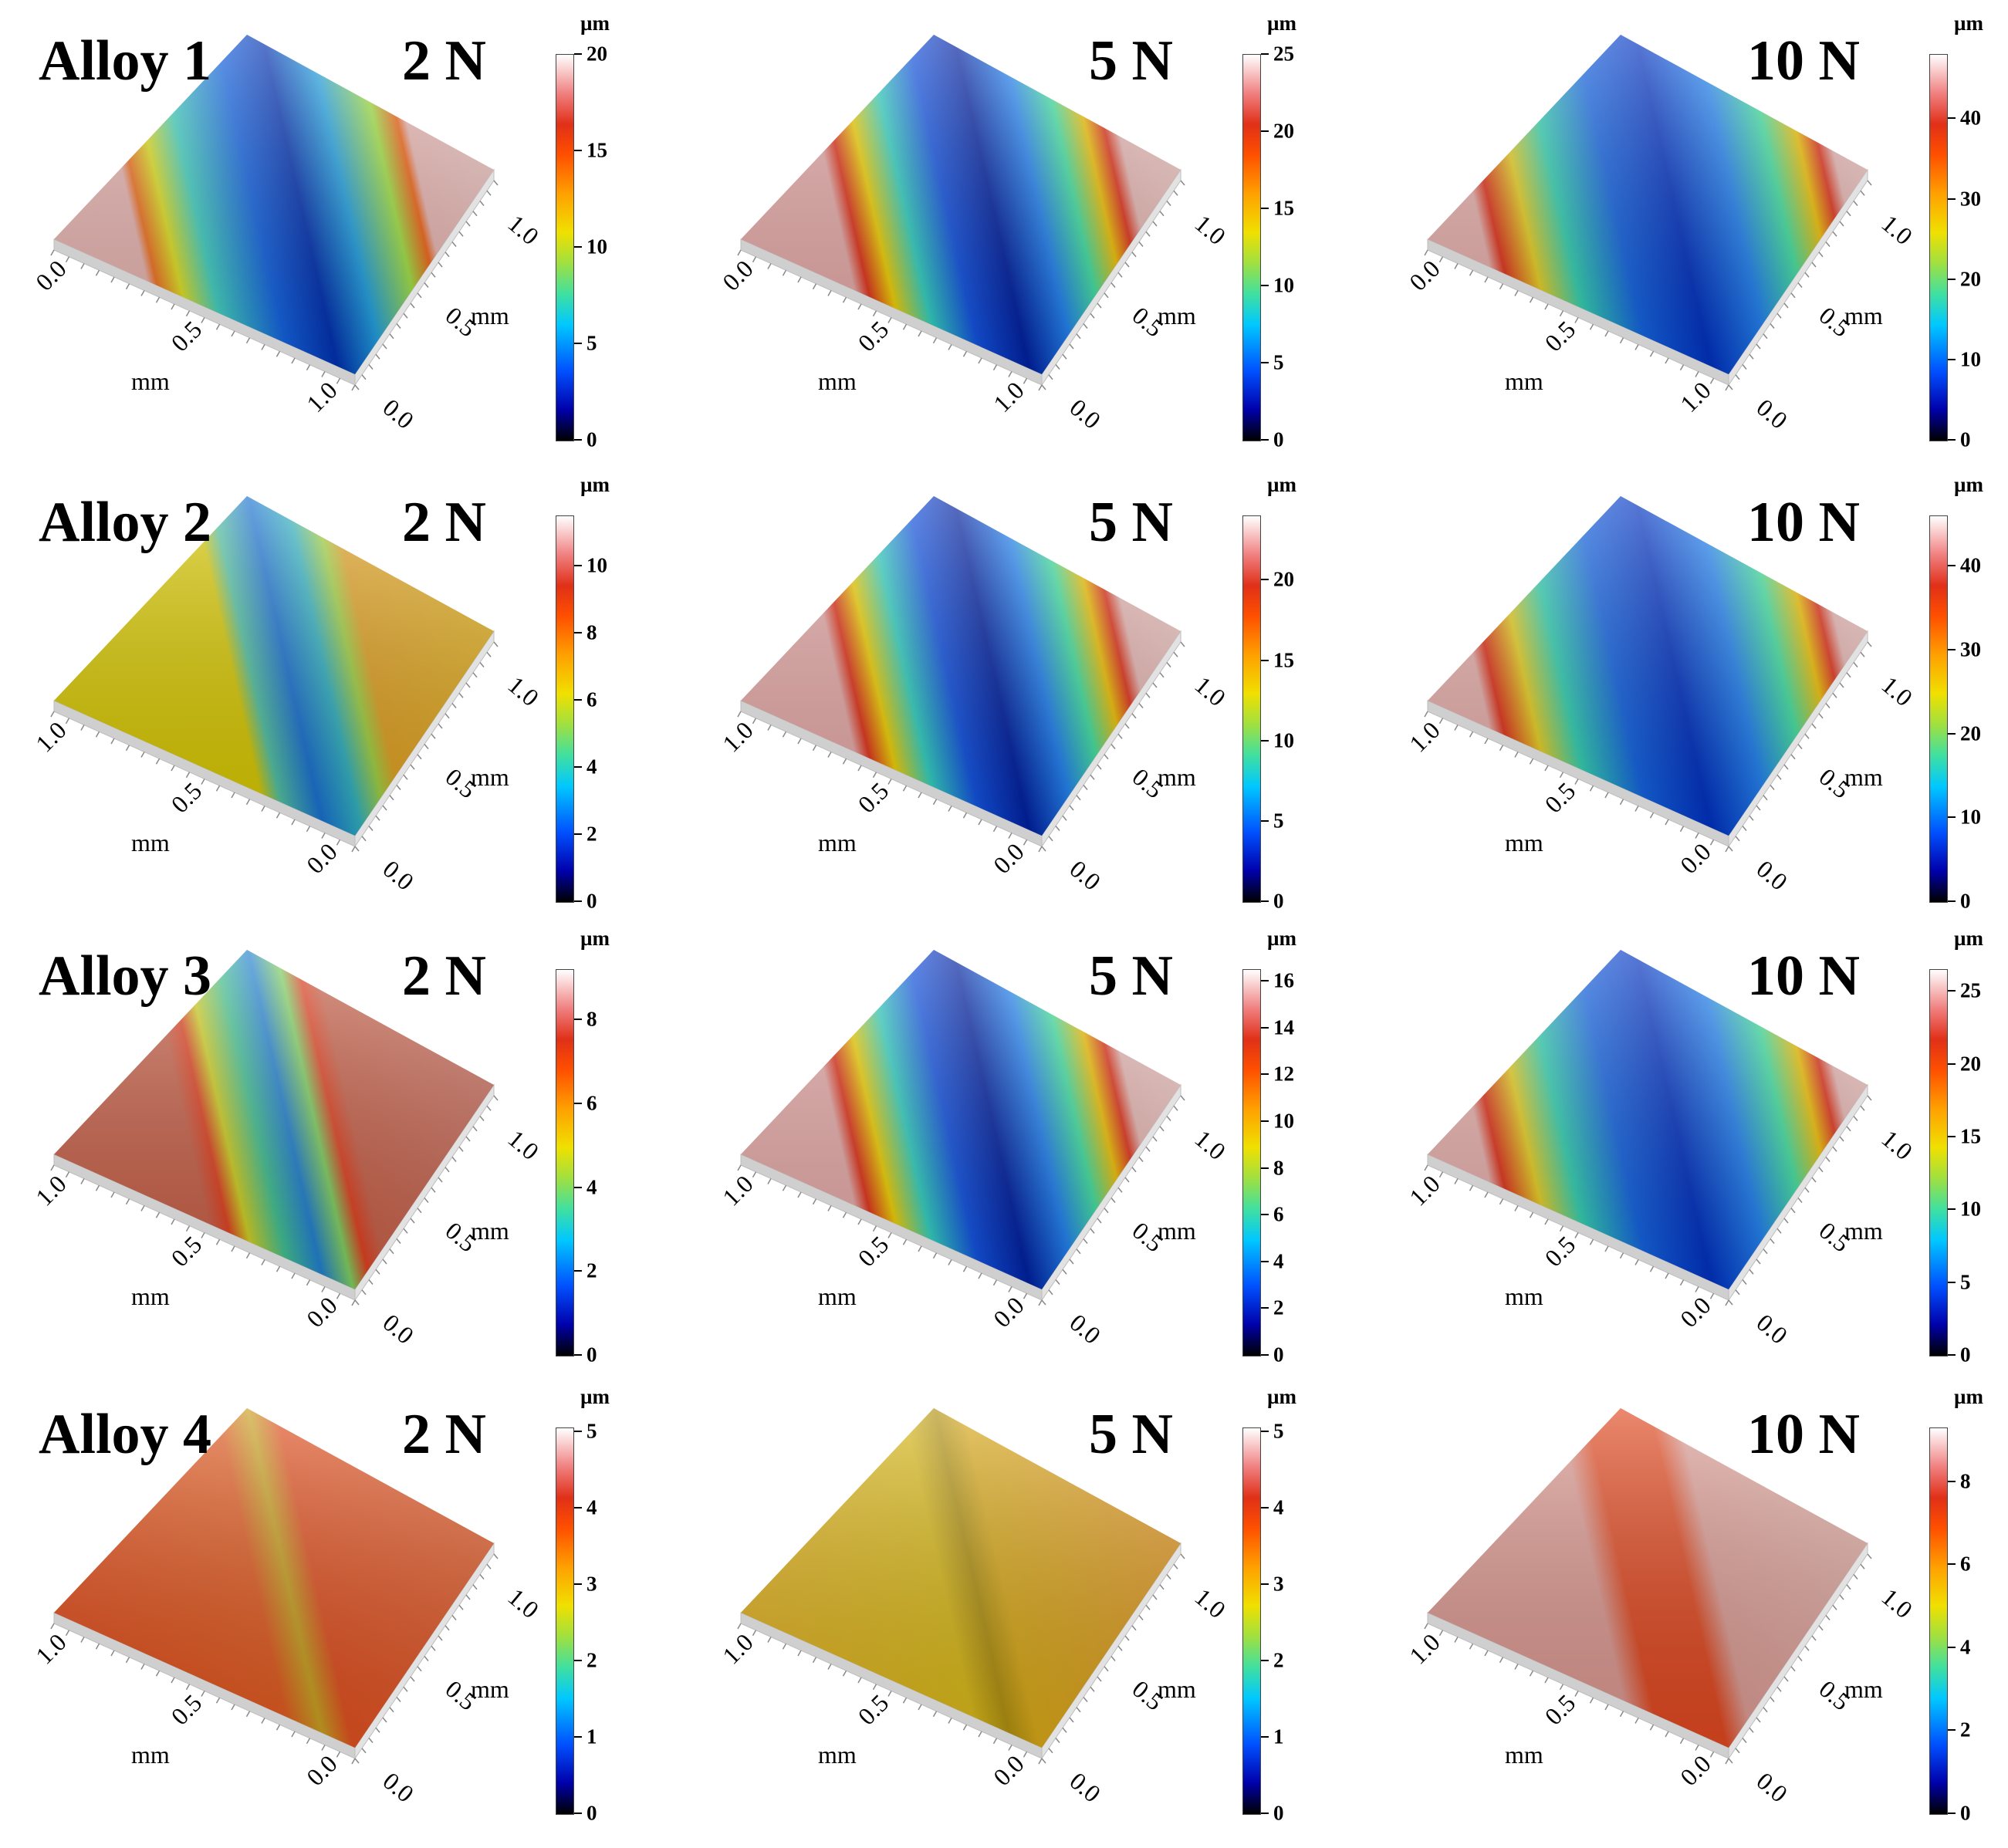  I want to click on colorbar-gradient, so click(565, 1621).